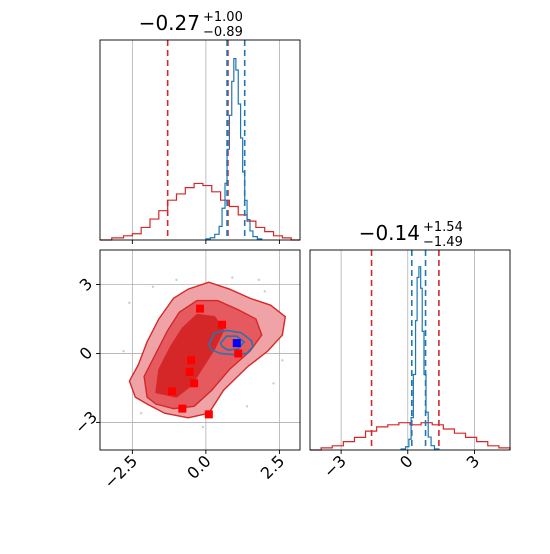 Image resolution: width=550 pixels, height=554 pixels. I want to click on x-tick-label: 0, so click(406, 461).